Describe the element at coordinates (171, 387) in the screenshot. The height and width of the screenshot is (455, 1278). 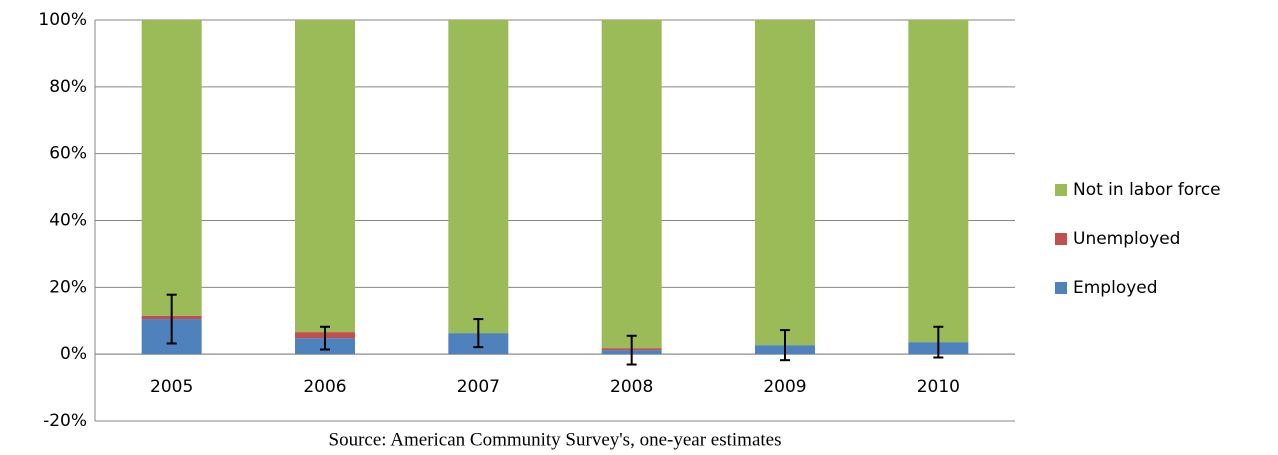
I see `x-tick-label: 2005` at that location.